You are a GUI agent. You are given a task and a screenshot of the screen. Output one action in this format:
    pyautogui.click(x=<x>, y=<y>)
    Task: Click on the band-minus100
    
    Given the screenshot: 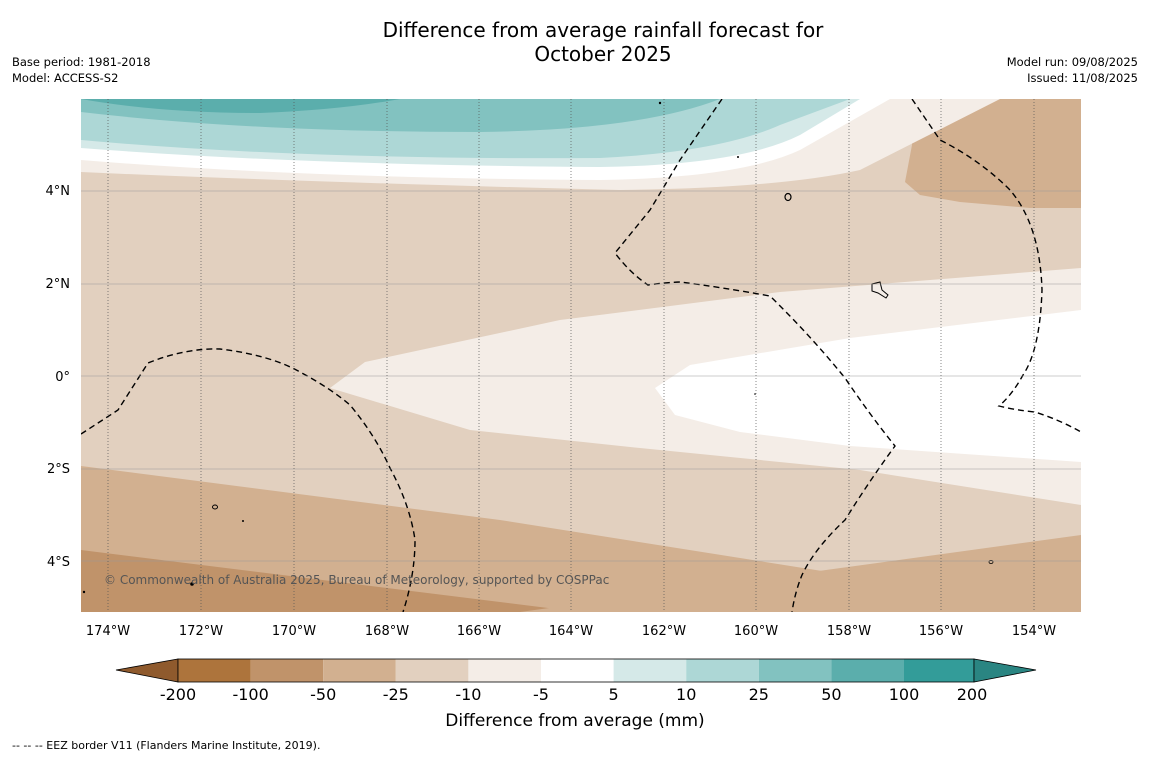 What is the action you would take?
    pyautogui.click(x=330, y=581)
    